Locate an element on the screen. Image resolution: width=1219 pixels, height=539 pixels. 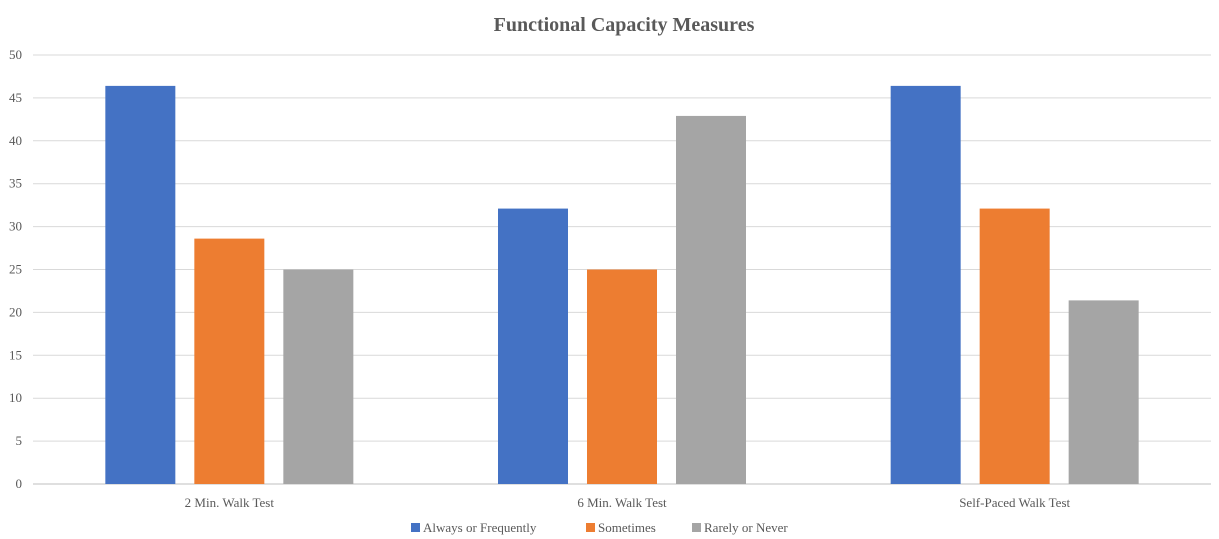
y-tick-label: 35 is located at coordinates (15, 183).